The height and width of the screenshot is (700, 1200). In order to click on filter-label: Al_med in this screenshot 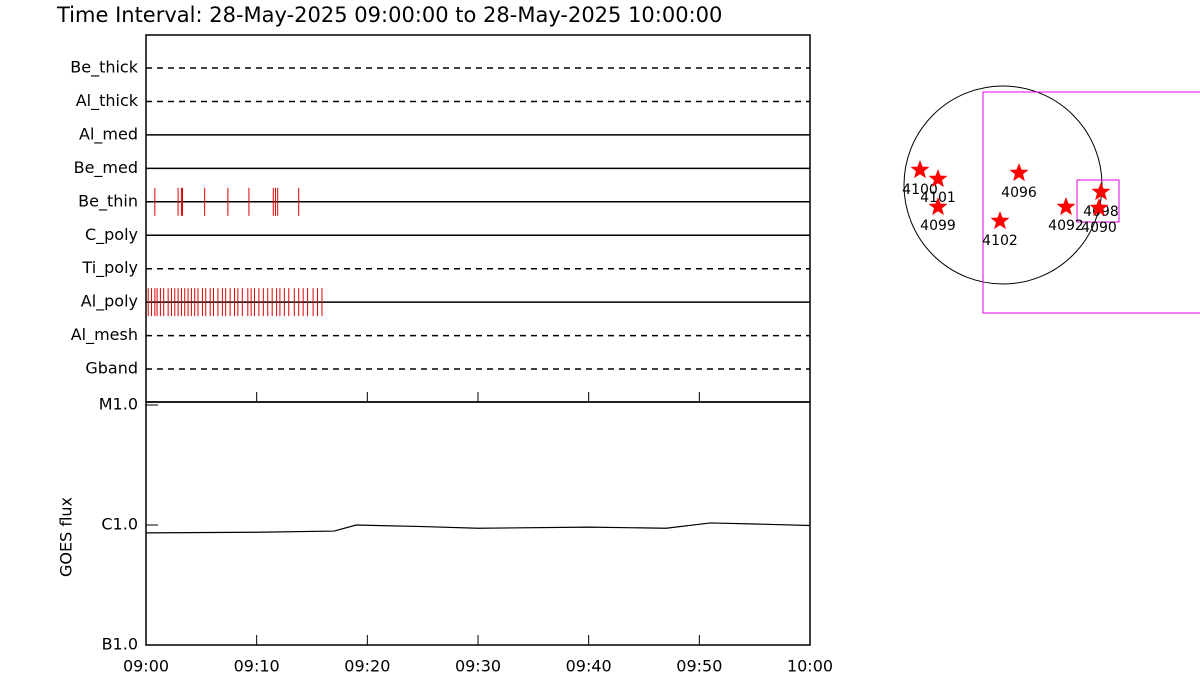, I will do `click(108, 134)`.